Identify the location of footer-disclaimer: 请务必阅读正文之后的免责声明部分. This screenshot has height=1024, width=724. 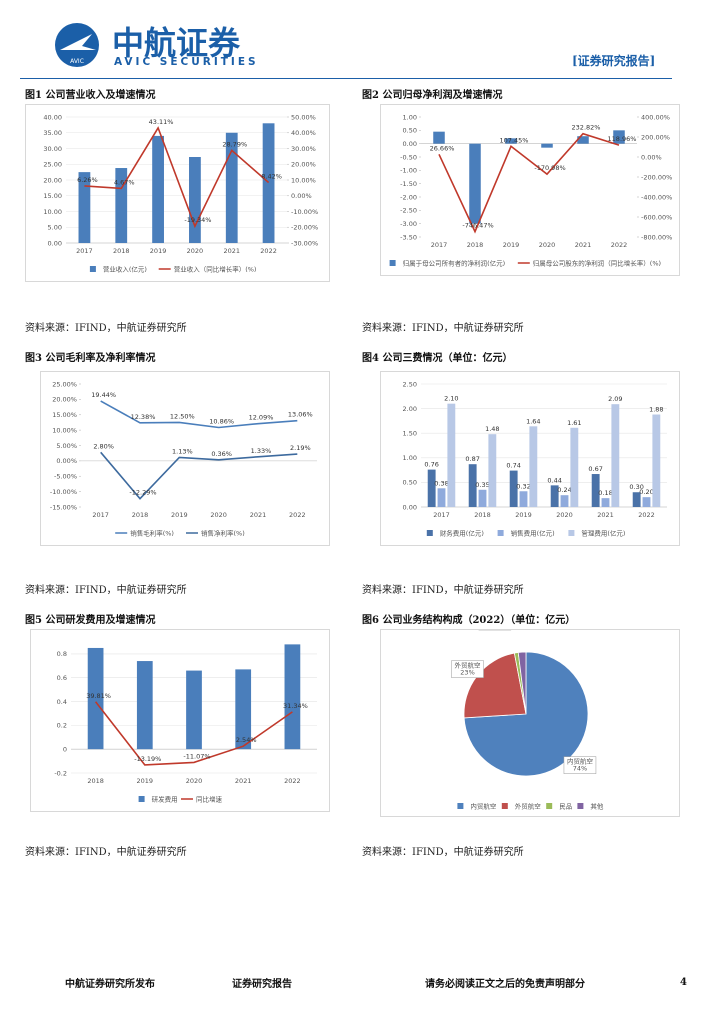
(505, 984).